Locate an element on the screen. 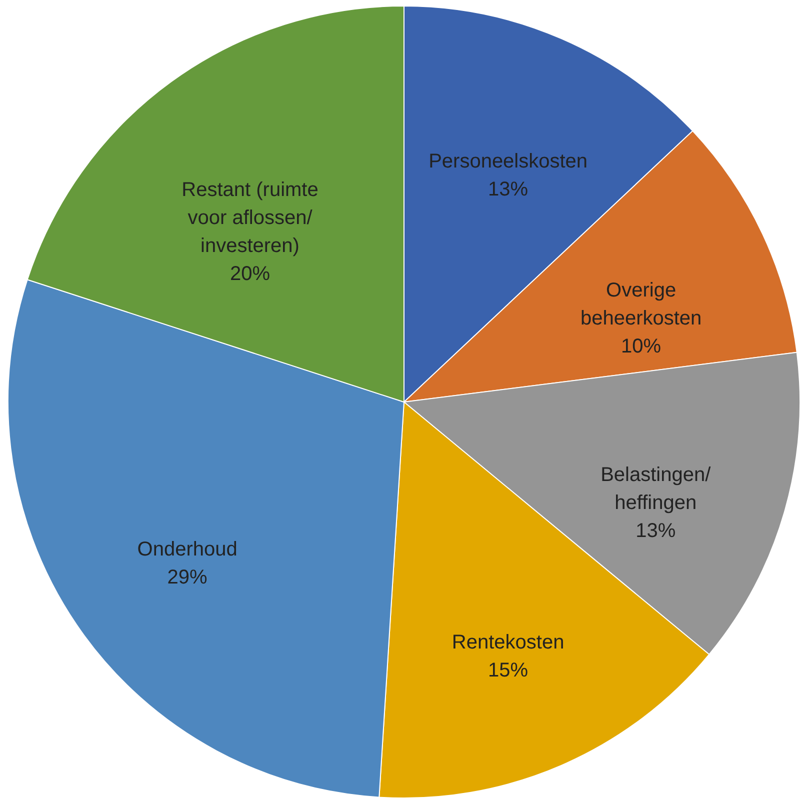 Image resolution: width=802 pixels, height=805 pixels. data-label: 10% is located at coordinates (641, 346).